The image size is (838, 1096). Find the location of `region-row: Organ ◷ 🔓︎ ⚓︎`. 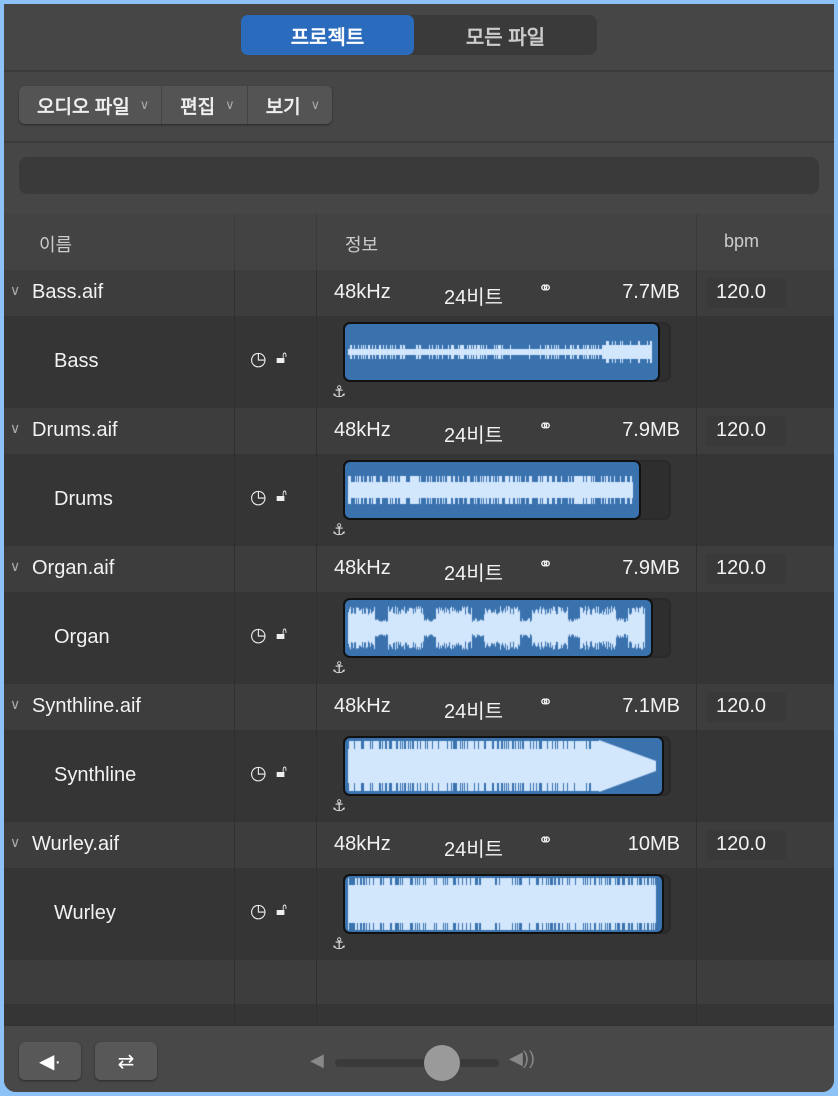

region-row: Organ ◷ 🔓︎ ⚓︎ is located at coordinates (419, 638).